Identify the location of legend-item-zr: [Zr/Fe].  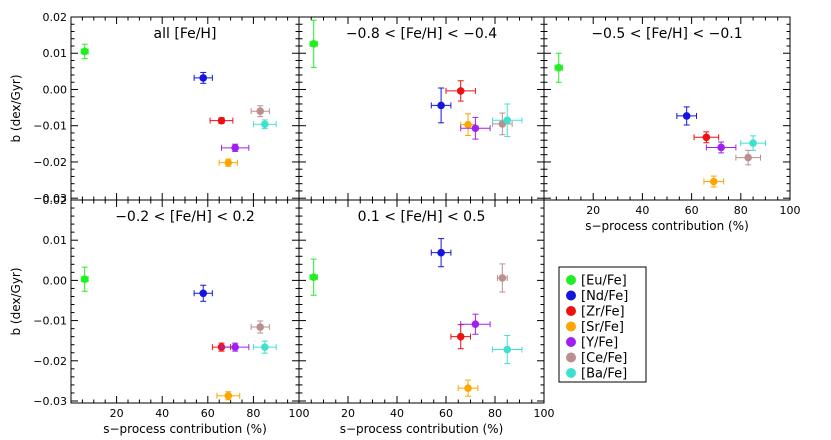
(595, 312).